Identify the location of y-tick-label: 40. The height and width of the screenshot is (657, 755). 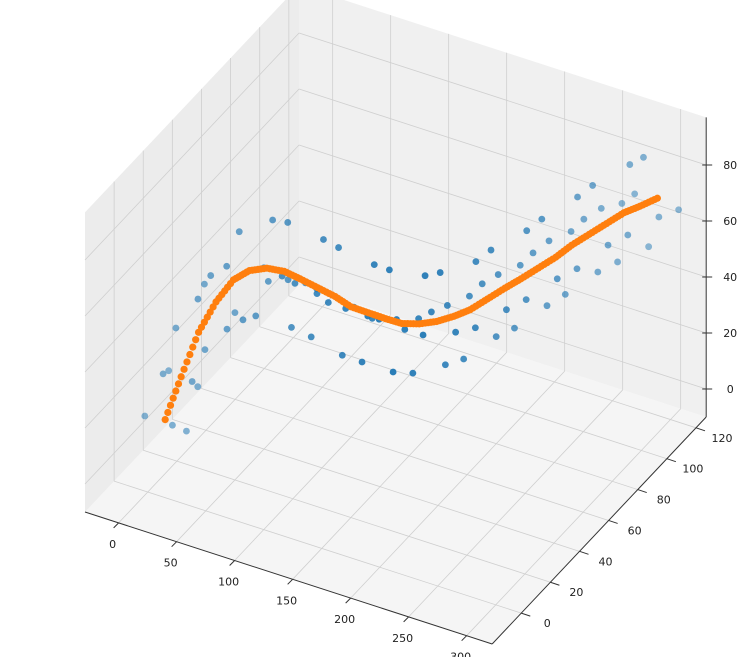
(606, 561).